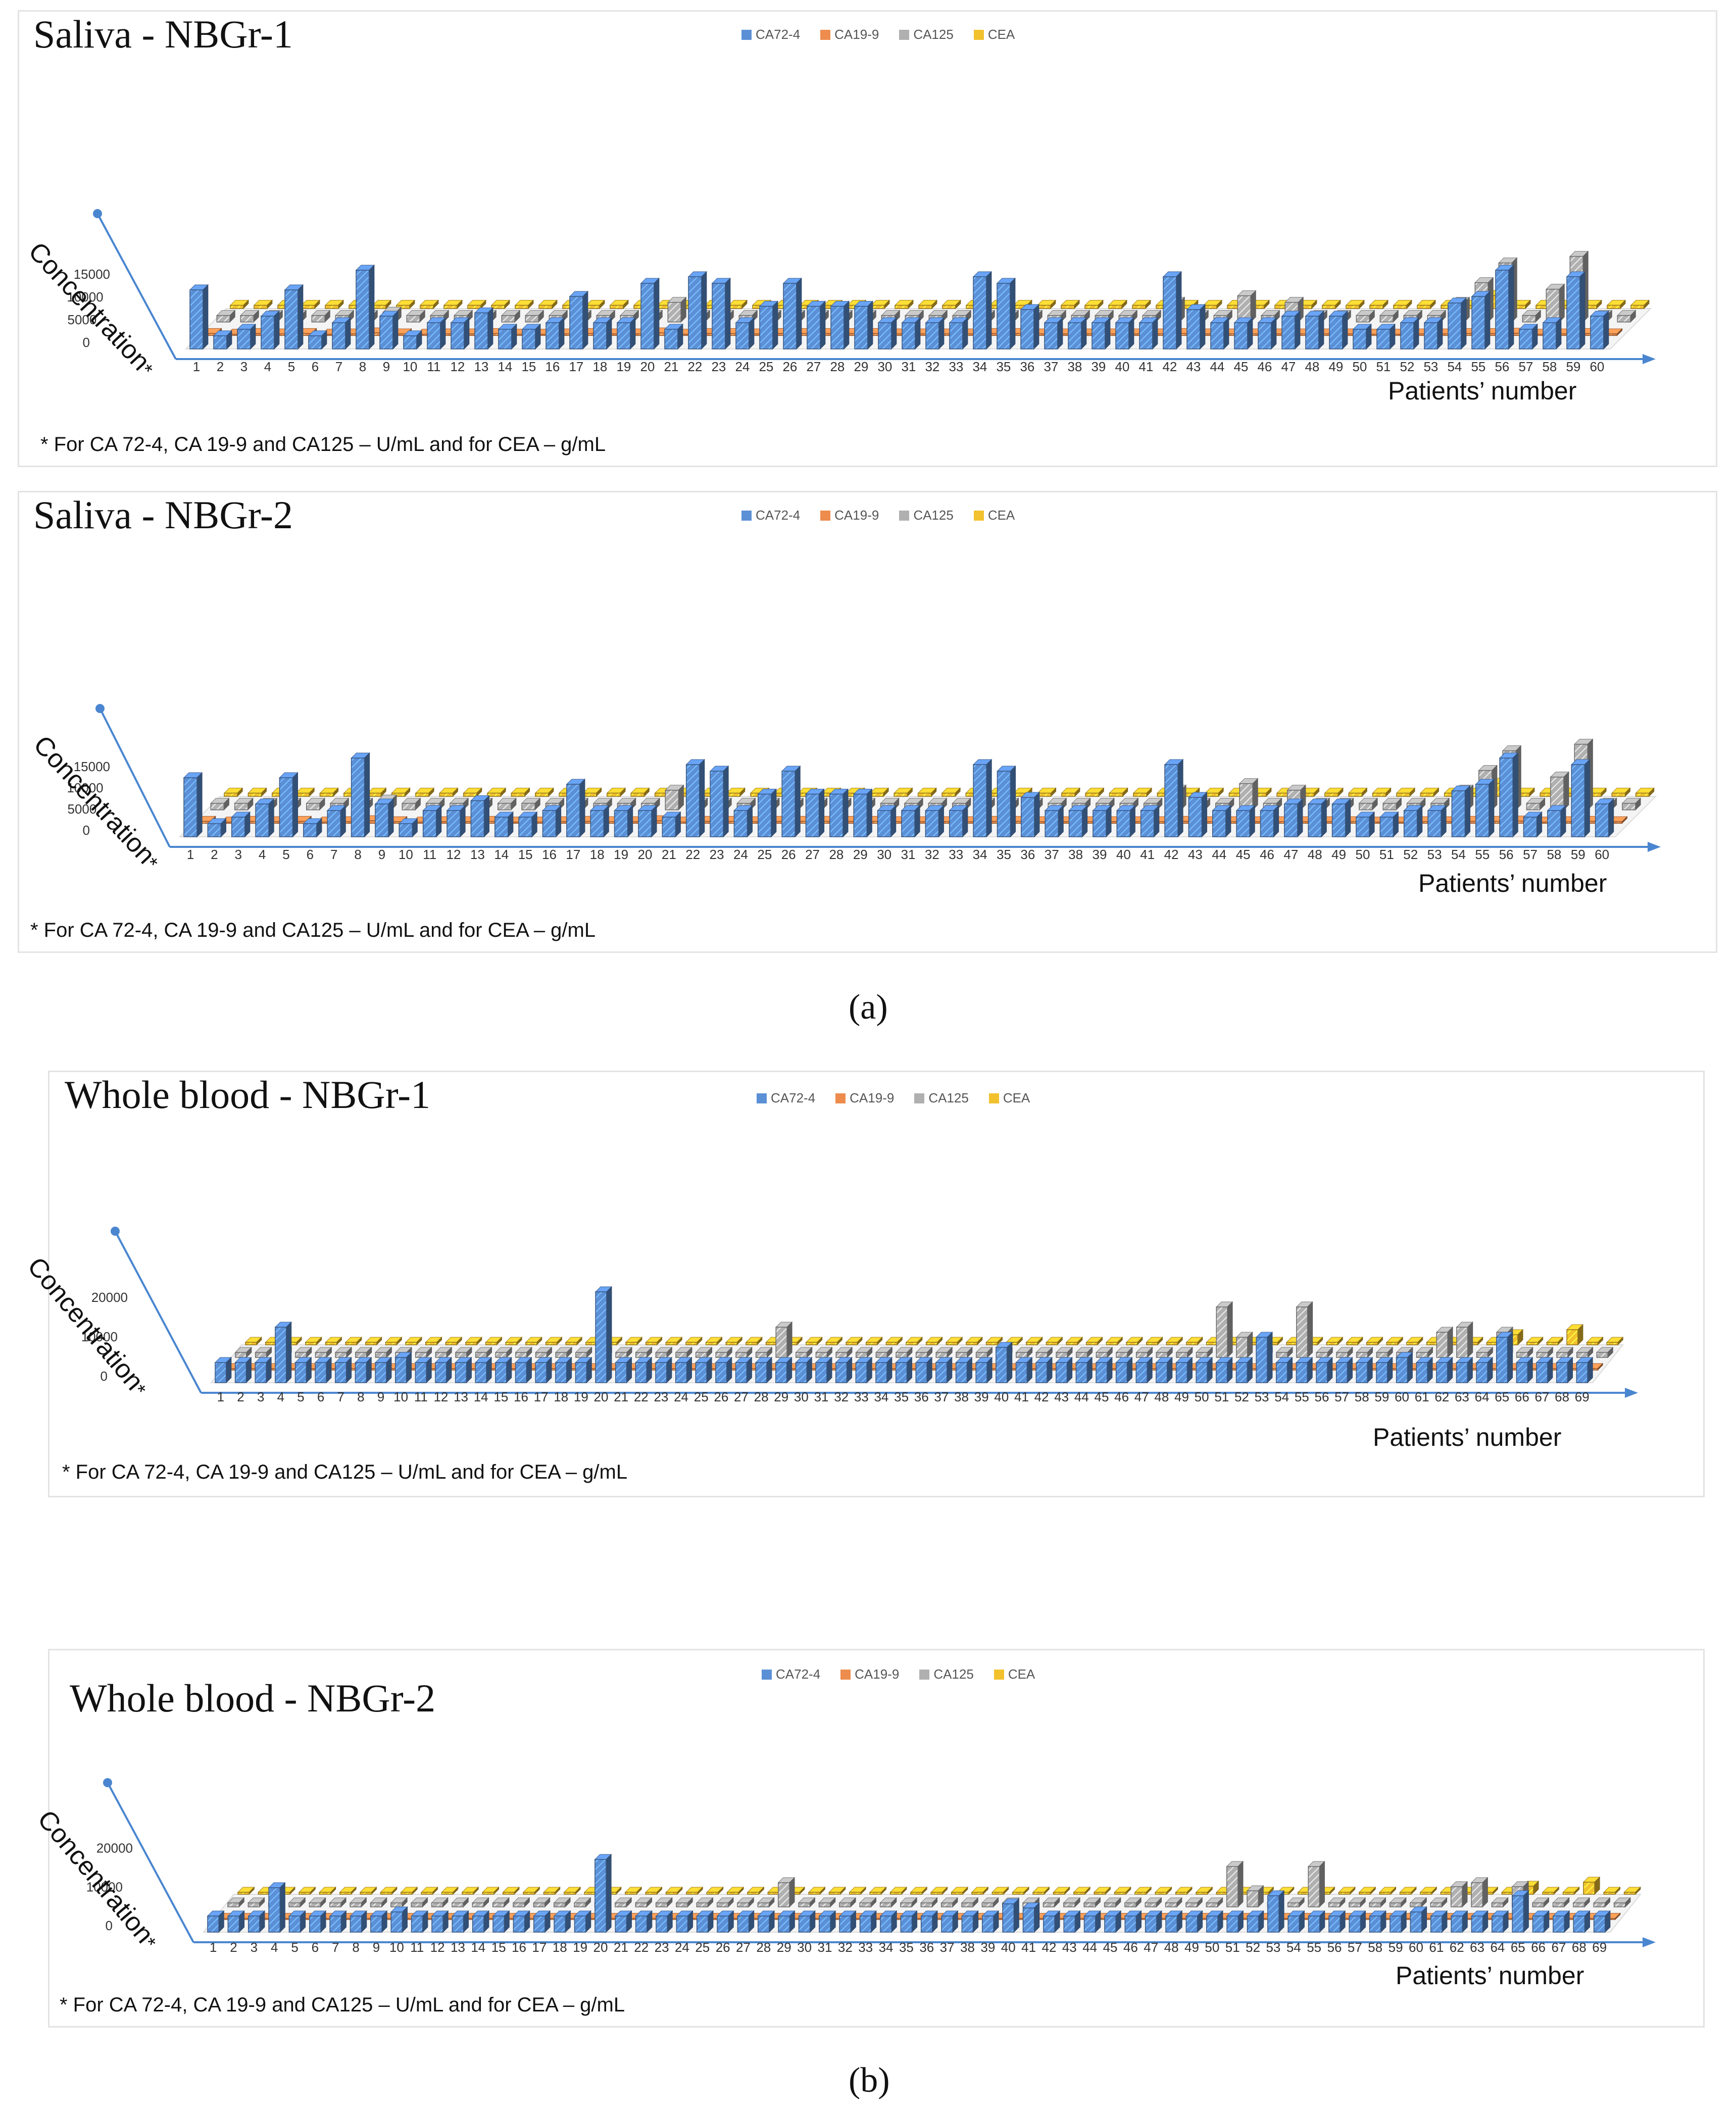 This screenshot has width=1736, height=2119. Describe the element at coordinates (1559, 1947) in the screenshot. I see `x-tick-label: 67` at that location.